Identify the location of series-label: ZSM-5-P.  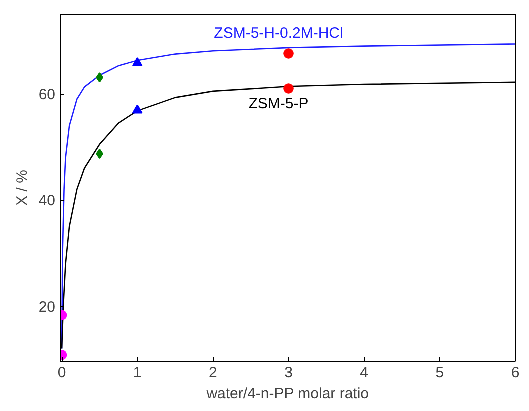
(278, 104).